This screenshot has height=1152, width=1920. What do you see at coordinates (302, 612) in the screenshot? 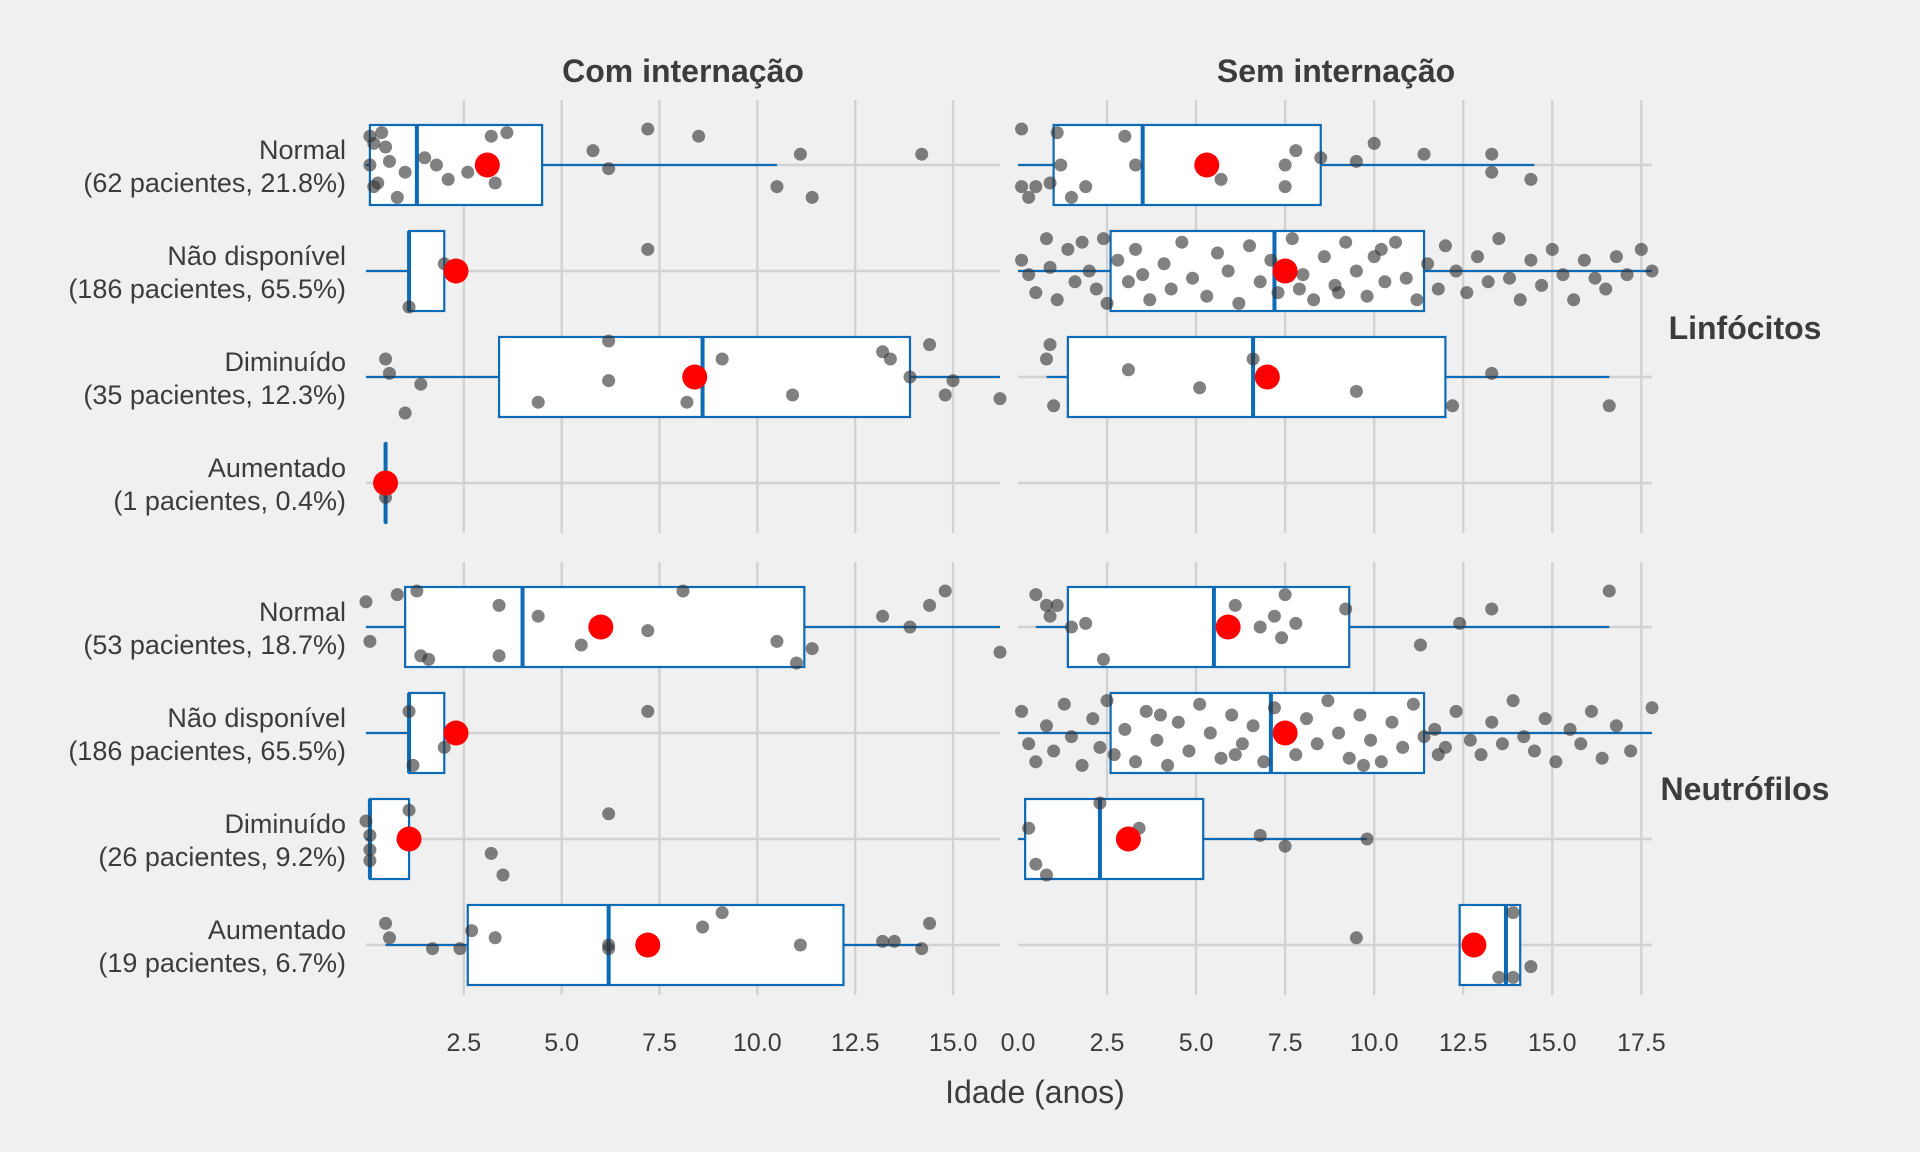
I see `y-label-category: Normal` at bounding box center [302, 612].